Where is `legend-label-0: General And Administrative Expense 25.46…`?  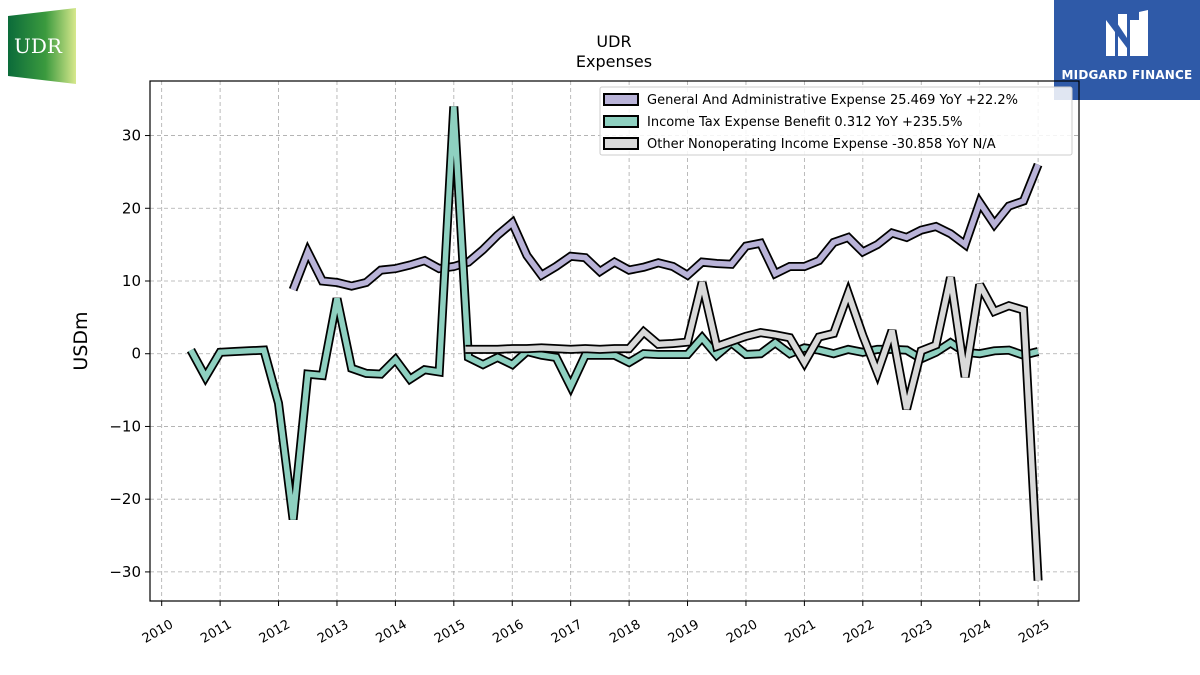
legend-label-0: General And Administrative Expense 25.46… is located at coordinates (832, 100).